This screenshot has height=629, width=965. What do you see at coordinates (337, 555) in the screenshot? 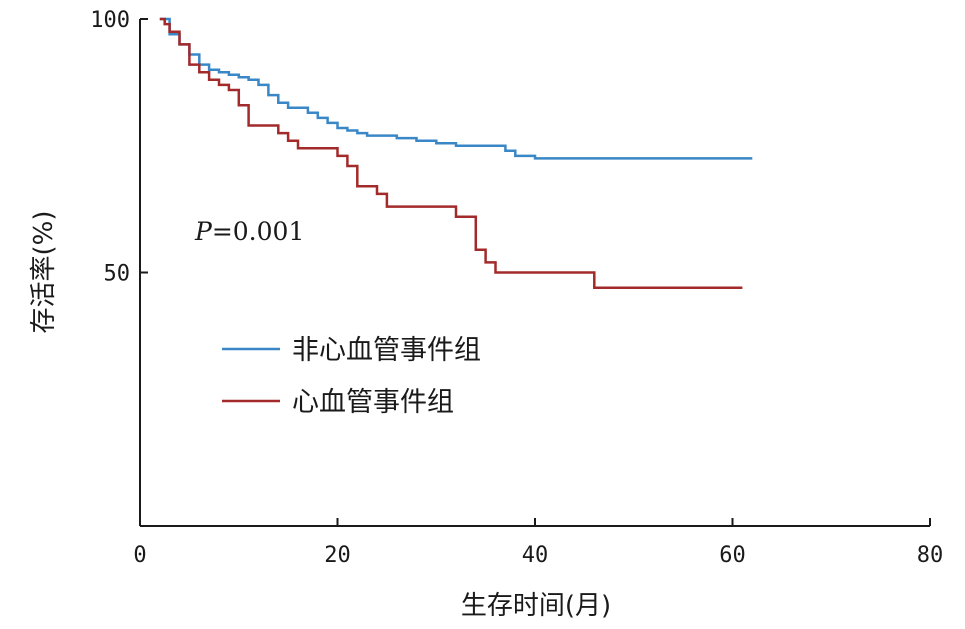
I see `x-tick-label: 20` at bounding box center [337, 555].